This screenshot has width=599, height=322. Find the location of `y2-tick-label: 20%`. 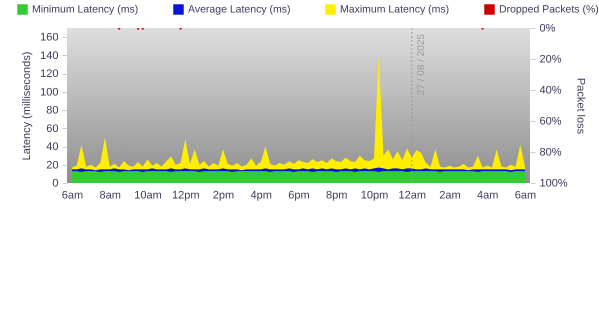

y2-tick-label: 20% is located at coordinates (551, 60).